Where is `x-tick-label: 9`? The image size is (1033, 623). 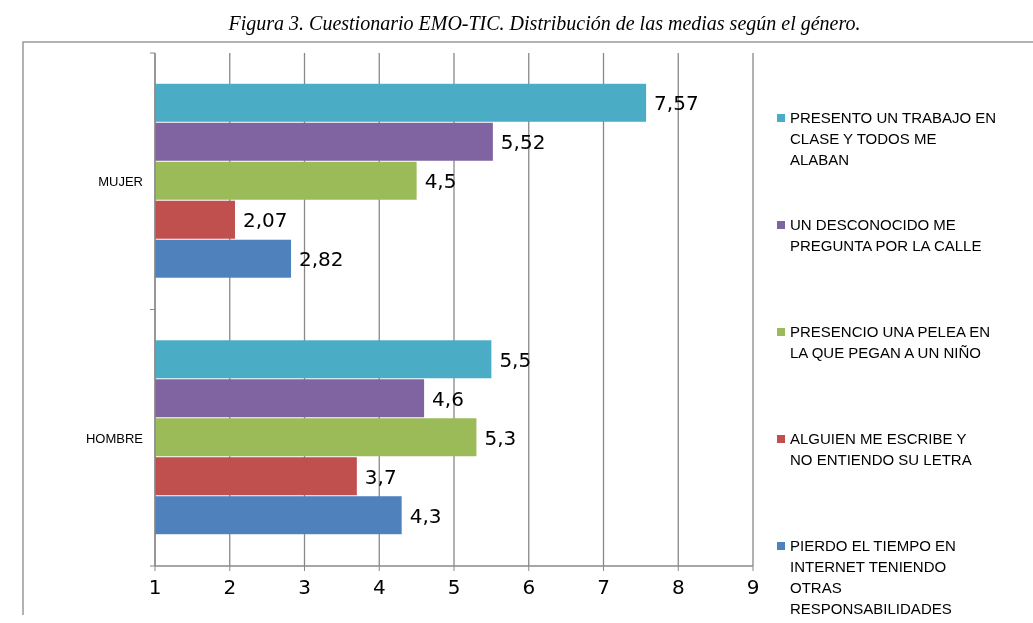
x-tick-label: 9 is located at coordinates (753, 587).